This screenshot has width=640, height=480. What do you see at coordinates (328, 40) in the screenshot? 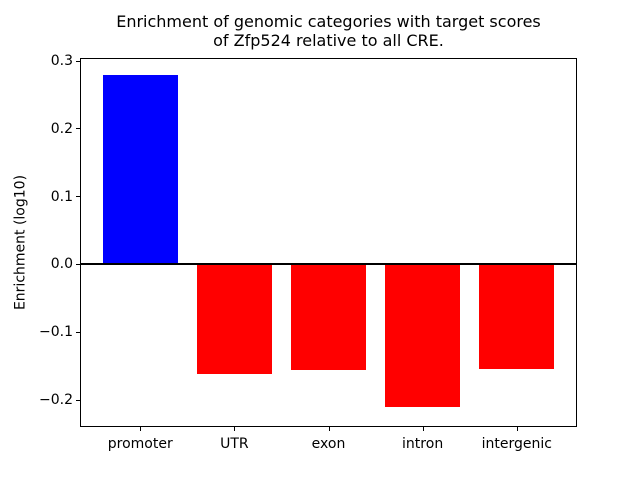
I see `chart-title-line2: of Zfp524 relative to all CRE.` at bounding box center [328, 40].